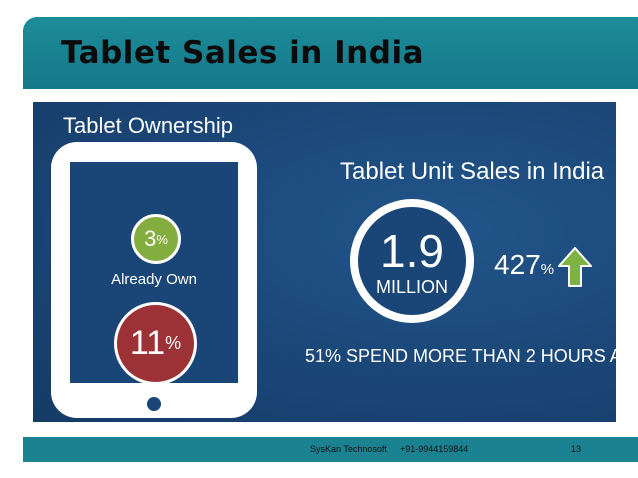 Image resolution: width=638 pixels, height=478 pixels. I want to click on growth-figure: 427%, so click(524, 265).